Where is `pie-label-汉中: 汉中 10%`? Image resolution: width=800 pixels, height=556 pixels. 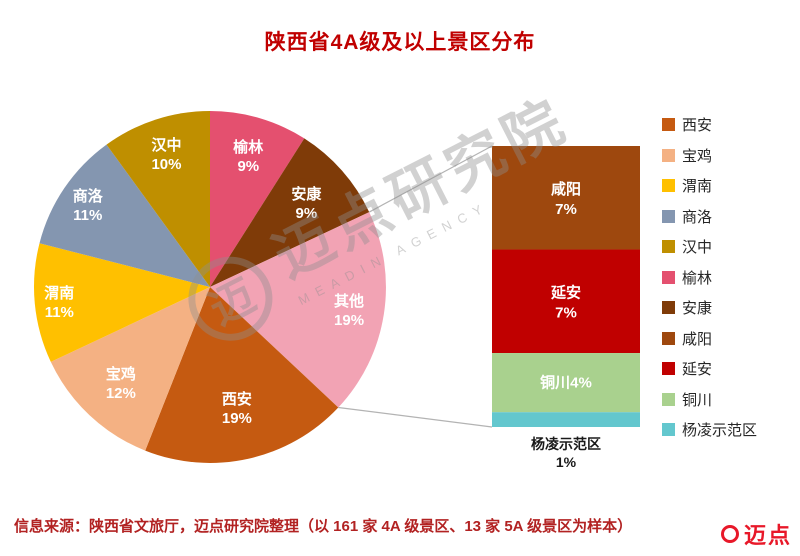
pie-label-汉中: 汉中 10% is located at coordinates (166, 154).